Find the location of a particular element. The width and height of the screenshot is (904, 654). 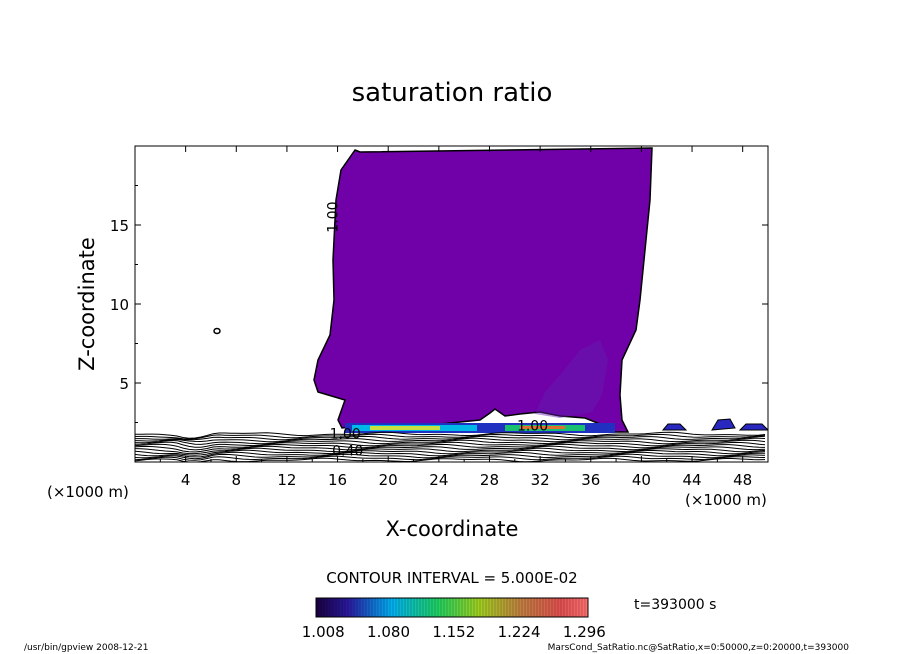

band-outer is located at coordinates (480, 428).